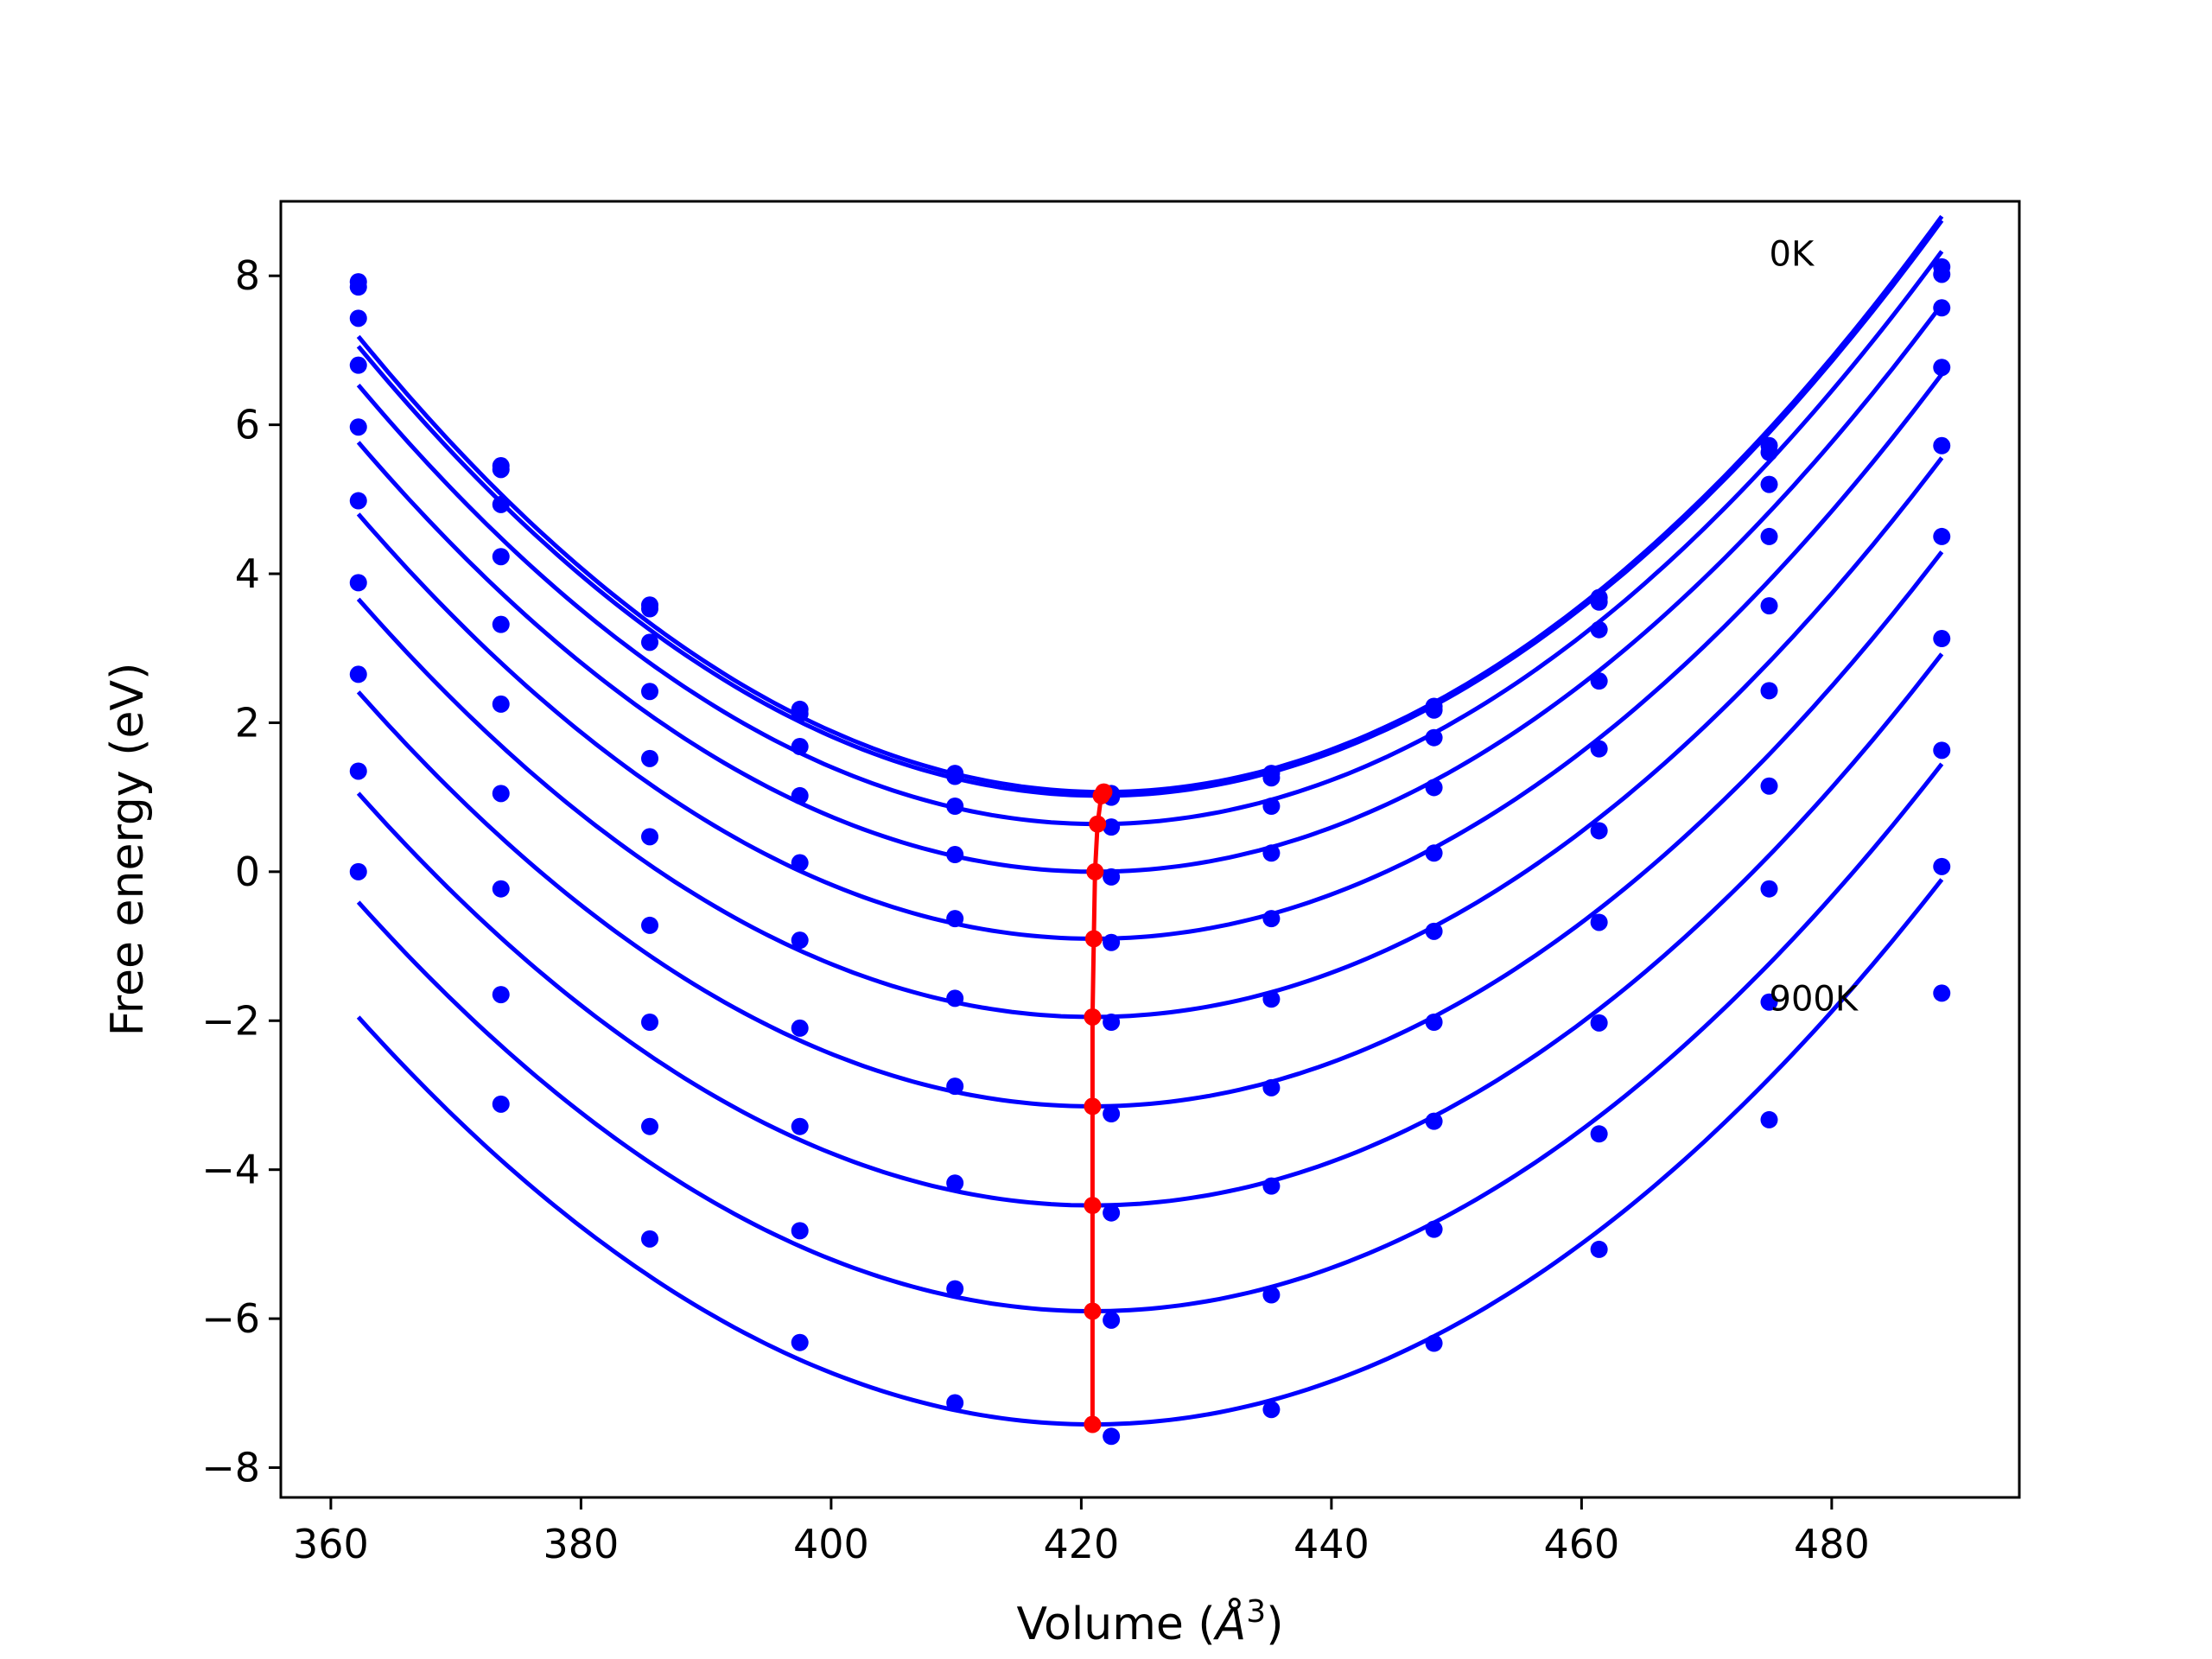 The height and width of the screenshot is (1659, 2212). Describe the element at coordinates (231, 1318) in the screenshot. I see `y-tick-label: −6` at that location.